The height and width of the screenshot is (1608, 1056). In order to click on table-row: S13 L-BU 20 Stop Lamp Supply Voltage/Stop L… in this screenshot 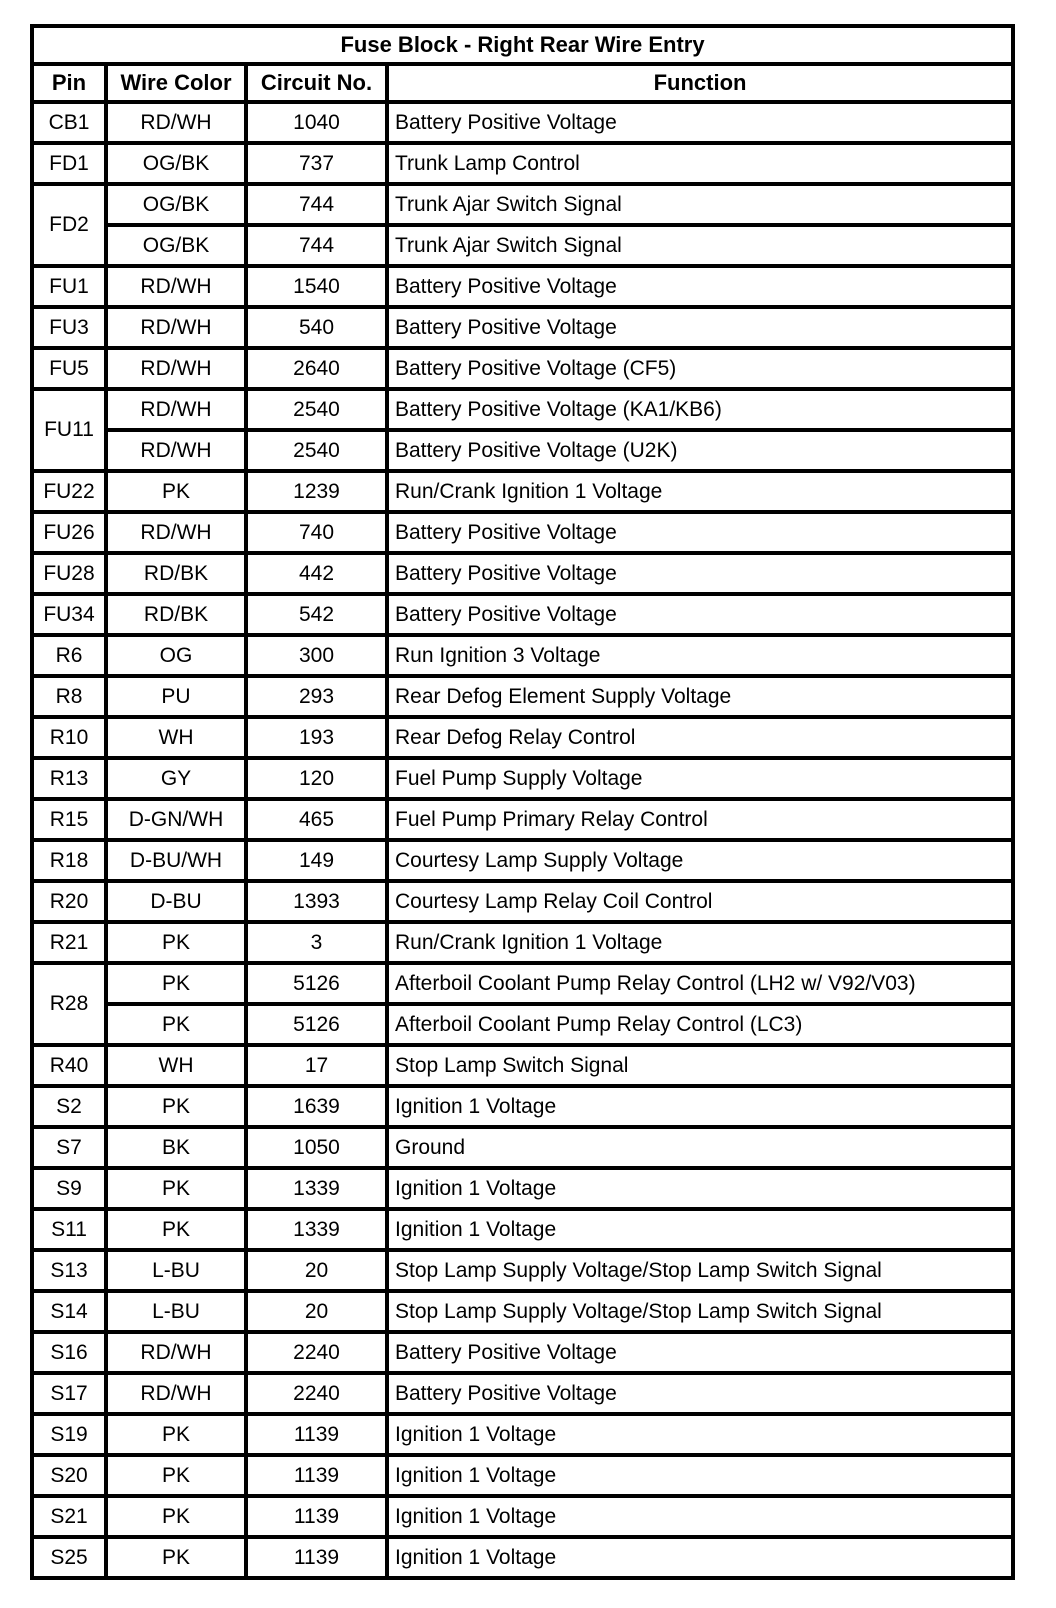, I will do `click(523, 1270)`.